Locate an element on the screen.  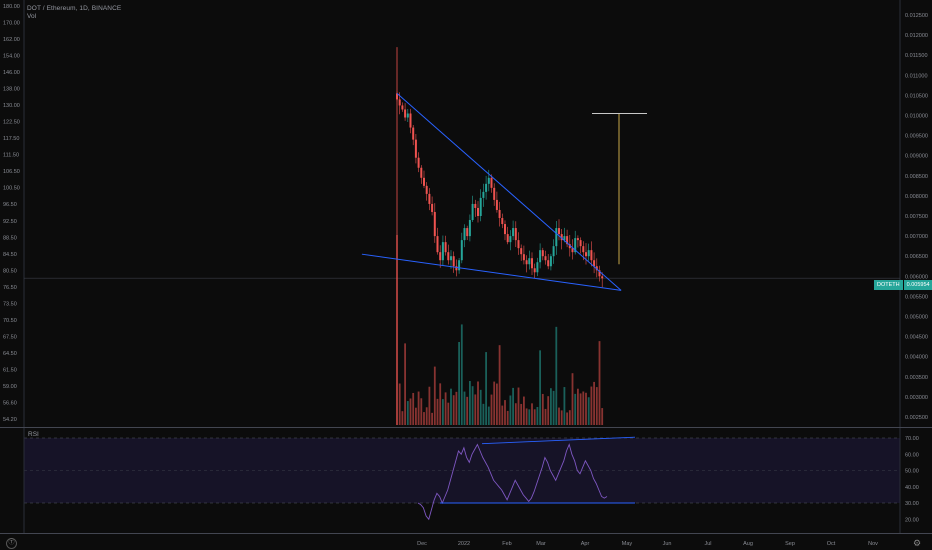
right-axis-tick: 0.011000 is located at coordinates (916, 76).